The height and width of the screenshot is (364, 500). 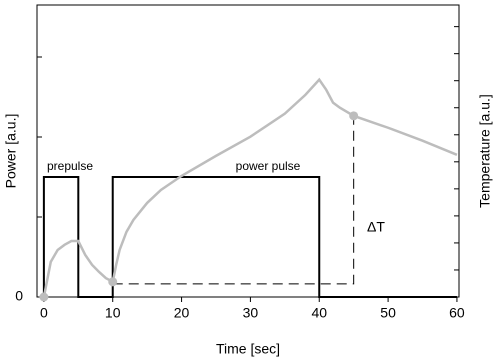 I want to click on x-tick-label: 60, so click(x=457, y=313).